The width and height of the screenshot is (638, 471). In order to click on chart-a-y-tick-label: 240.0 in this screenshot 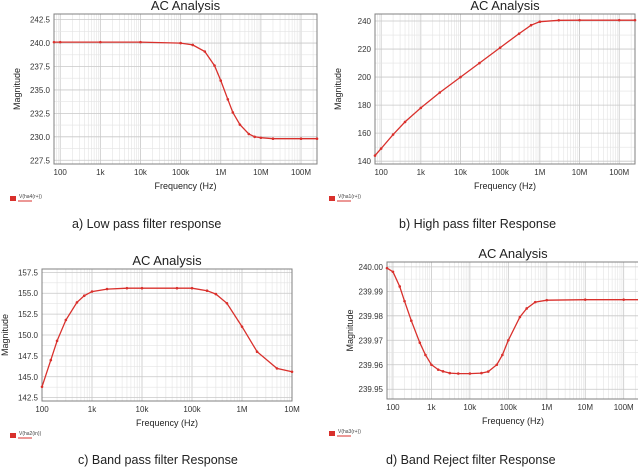, I will do `click(40, 43)`.